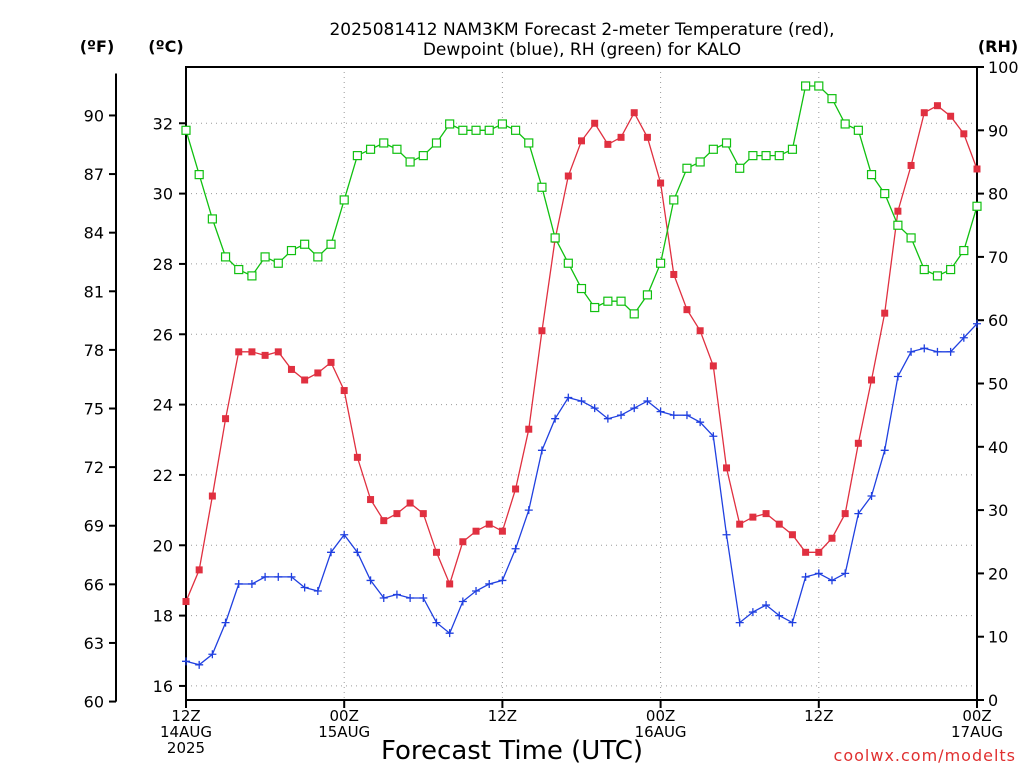 Image resolution: width=1024 pixels, height=768 pixels. I want to click on rh-tick-label: 70, so click(998, 257).